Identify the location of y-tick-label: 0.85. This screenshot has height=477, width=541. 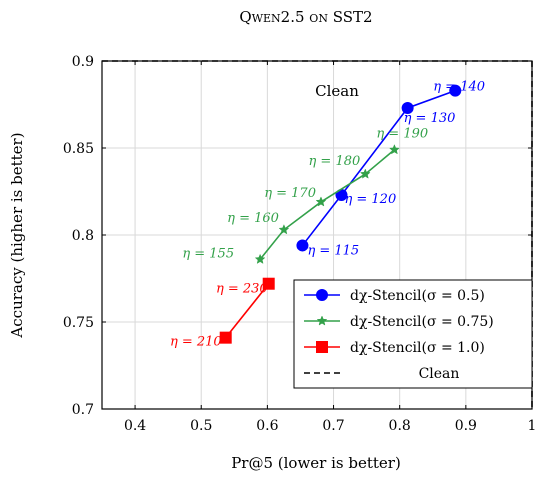
(78, 149).